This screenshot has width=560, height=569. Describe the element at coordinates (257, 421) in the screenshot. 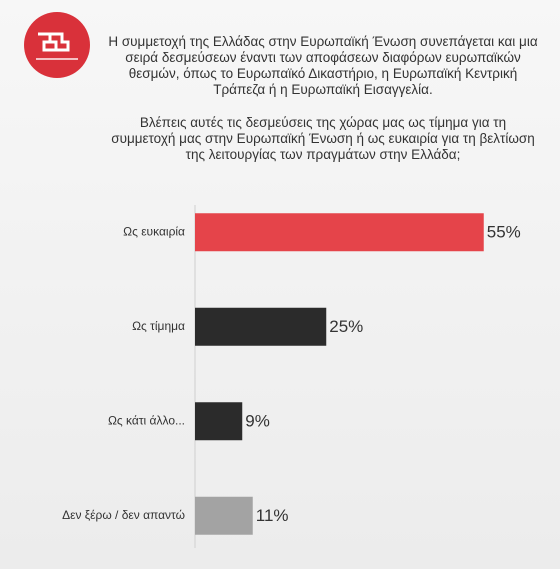

I see `value-label: 9%` at that location.